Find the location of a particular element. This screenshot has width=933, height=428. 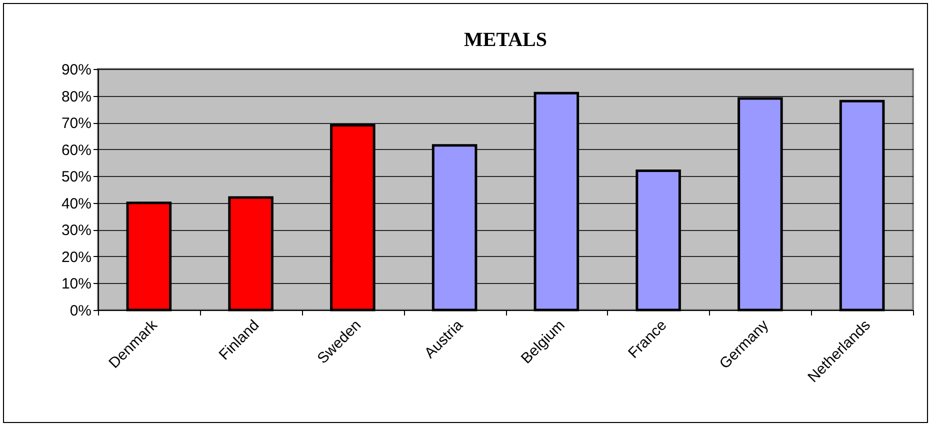

y-tick-label: 80% is located at coordinates (76, 97).